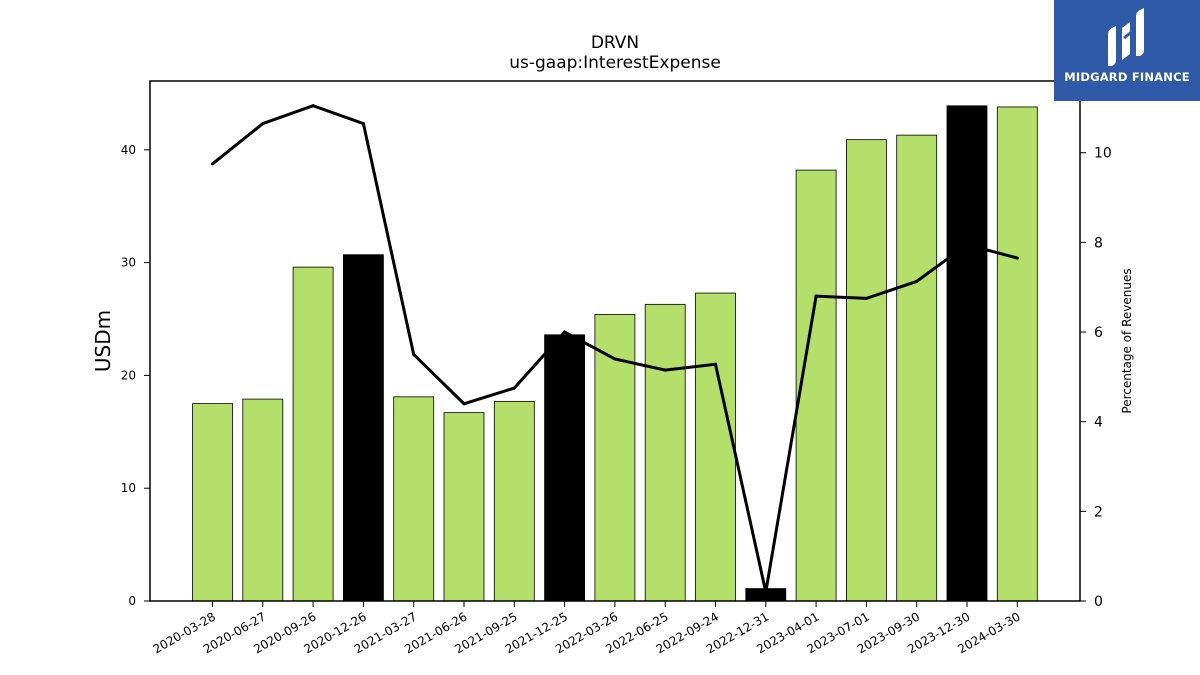 The height and width of the screenshot is (675, 1200). Describe the element at coordinates (1127, 77) in the screenshot. I see `logo-text: MIDGARD FINANCE` at that location.